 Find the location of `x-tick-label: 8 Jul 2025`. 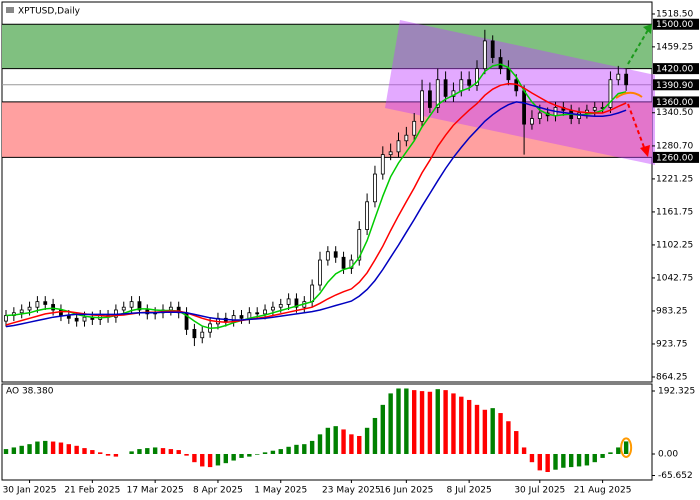

x-tick-label: 8 Jul 2025 is located at coordinates (469, 491).